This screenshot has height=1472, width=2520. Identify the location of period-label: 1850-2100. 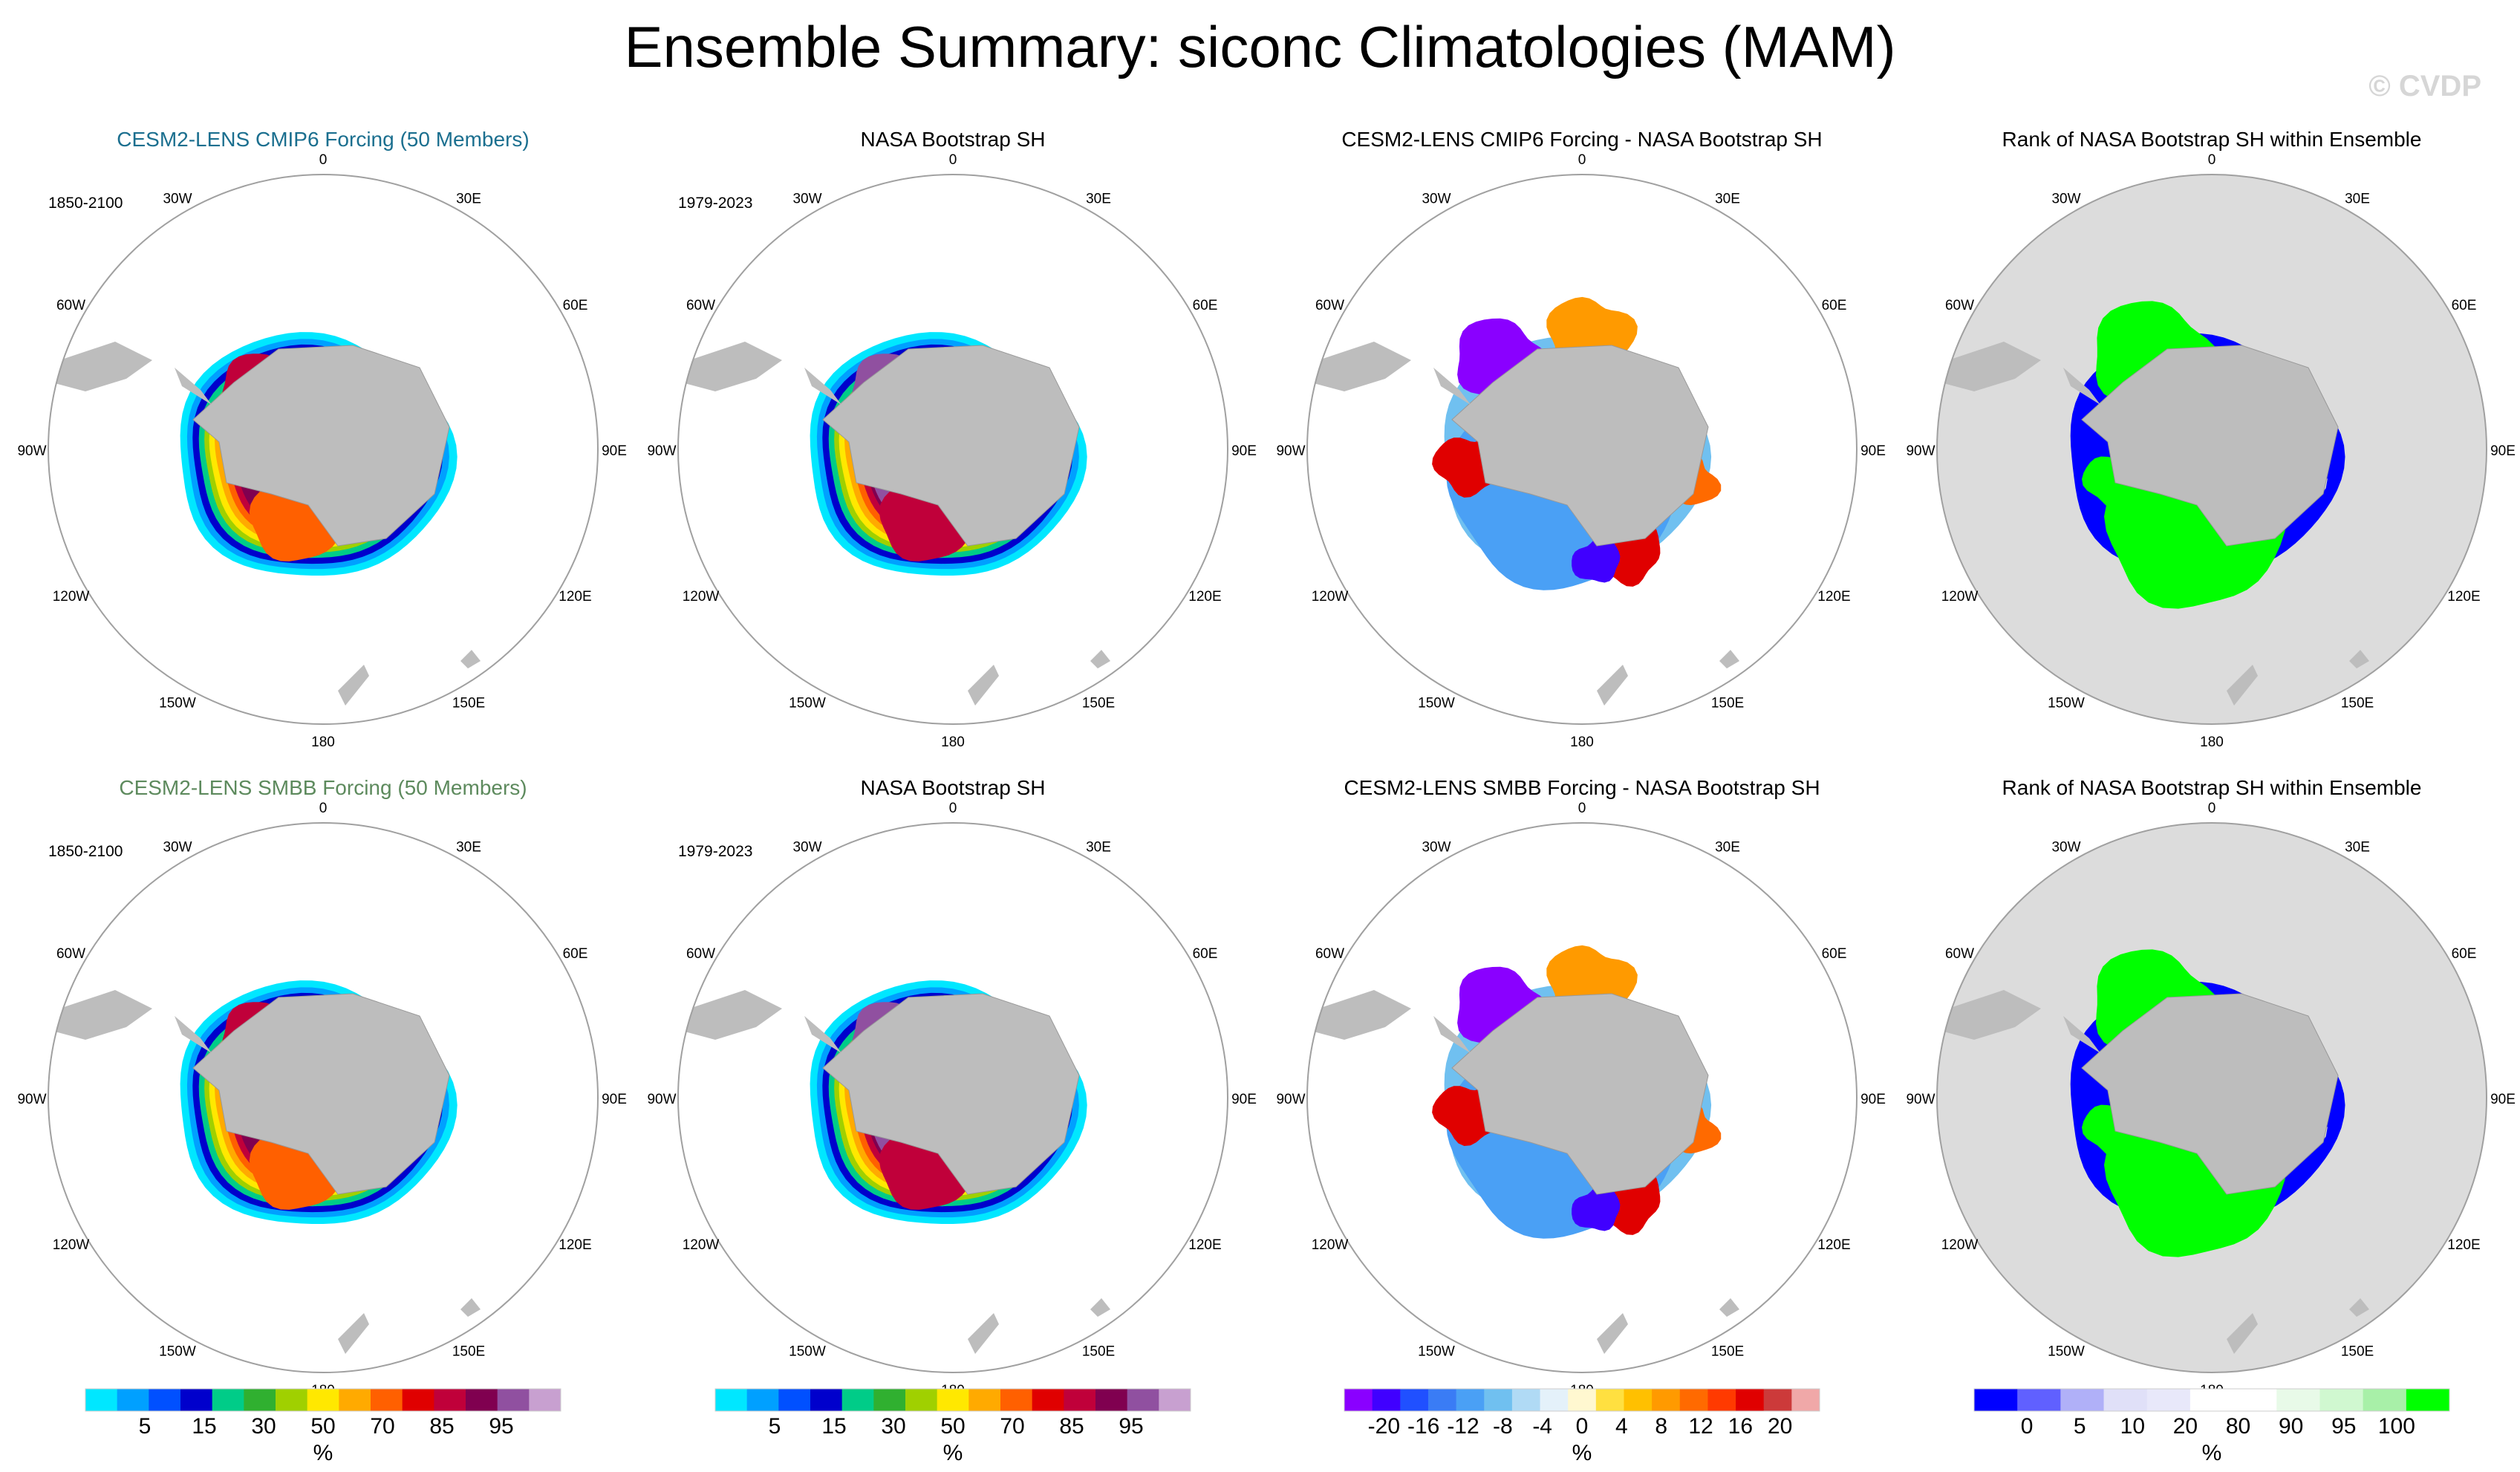
(85, 851).